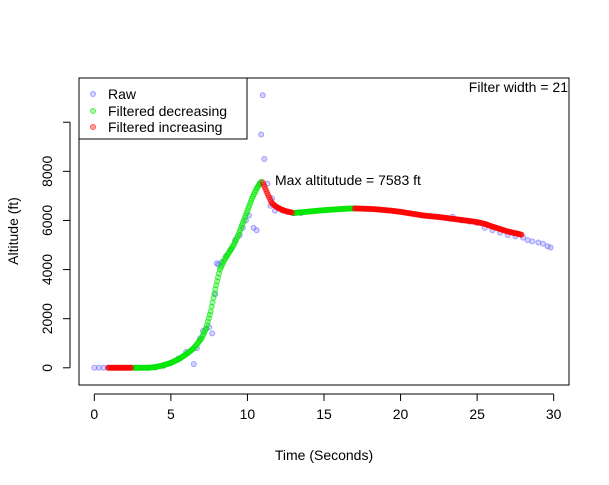 This screenshot has height=485, width=609. Describe the element at coordinates (93, 127) in the screenshot. I see `legend-marker-filtered-increasing` at that location.